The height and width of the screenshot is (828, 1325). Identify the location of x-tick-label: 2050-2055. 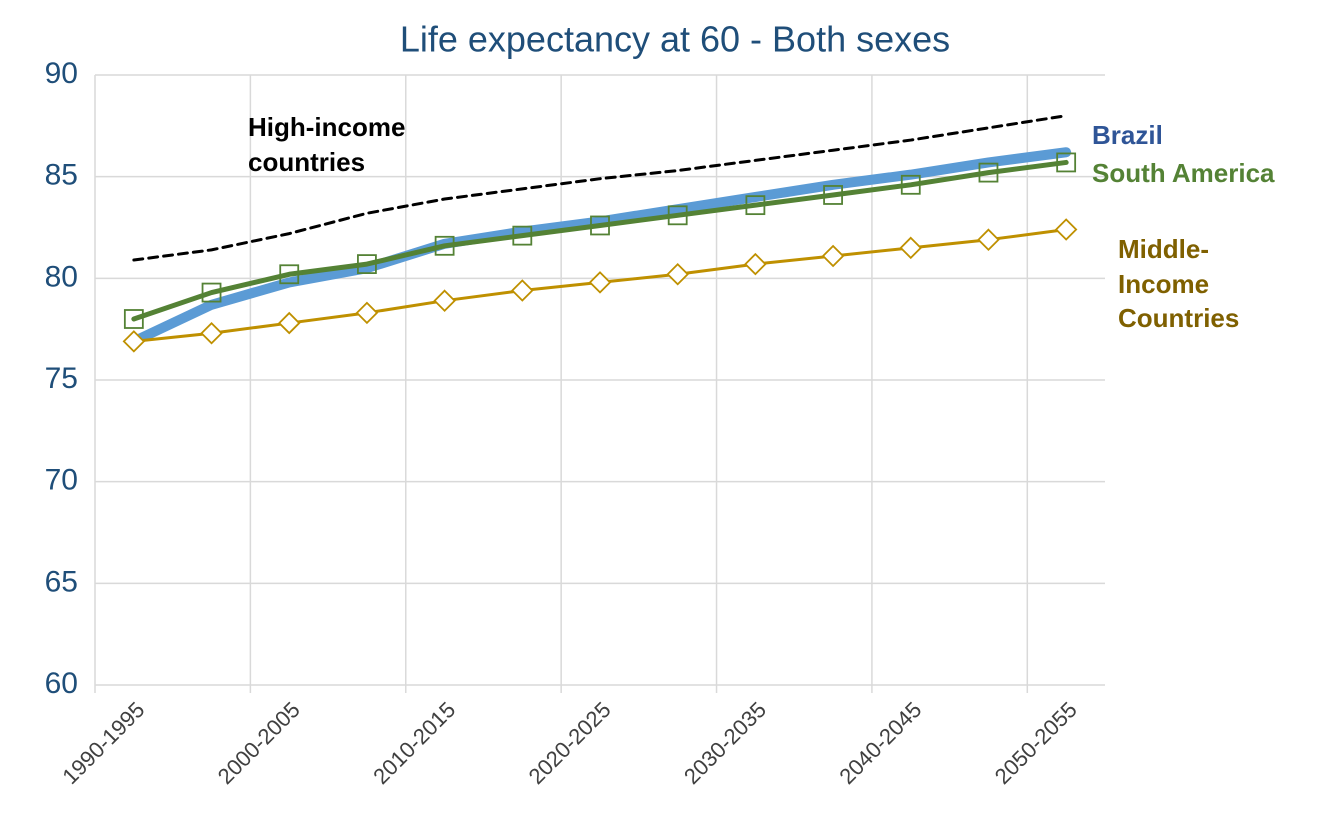
(1036, 743).